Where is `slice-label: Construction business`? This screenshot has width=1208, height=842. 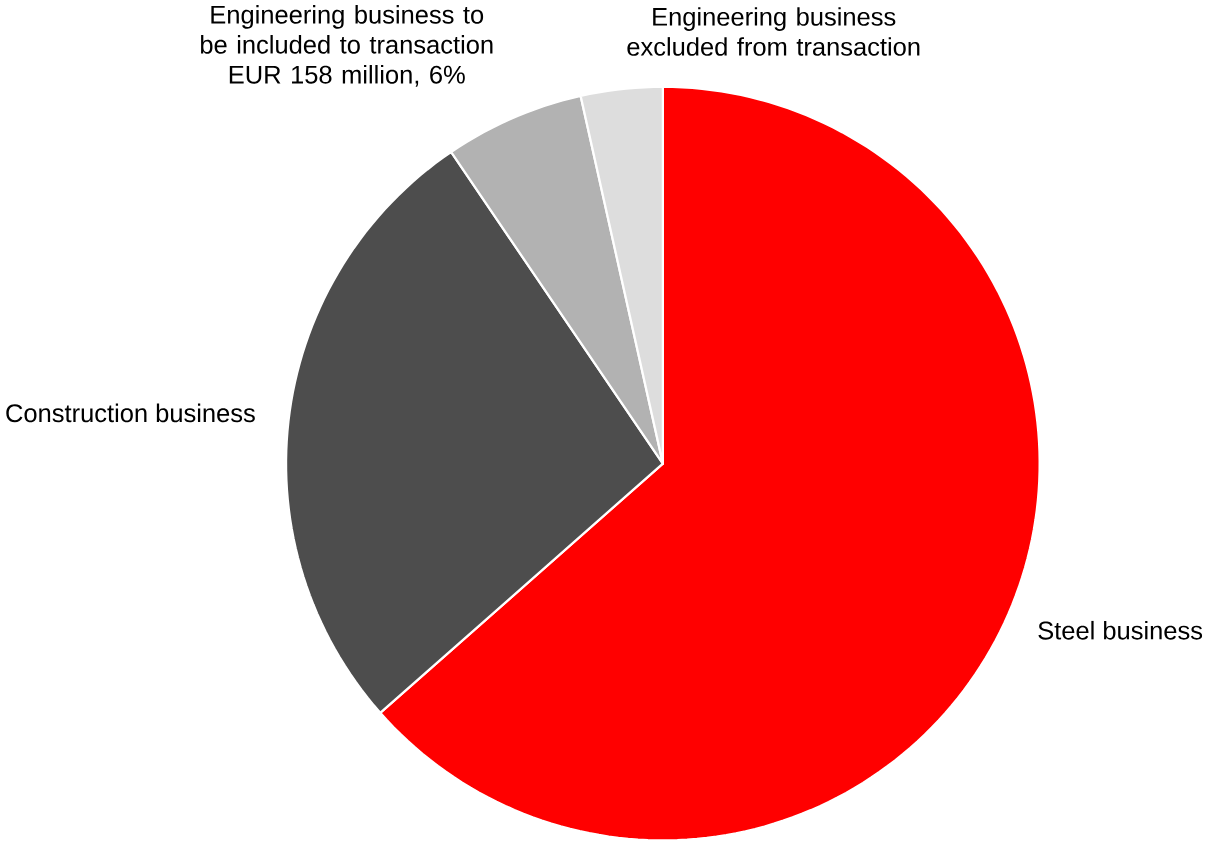 slice-label: Construction business is located at coordinates (130, 413).